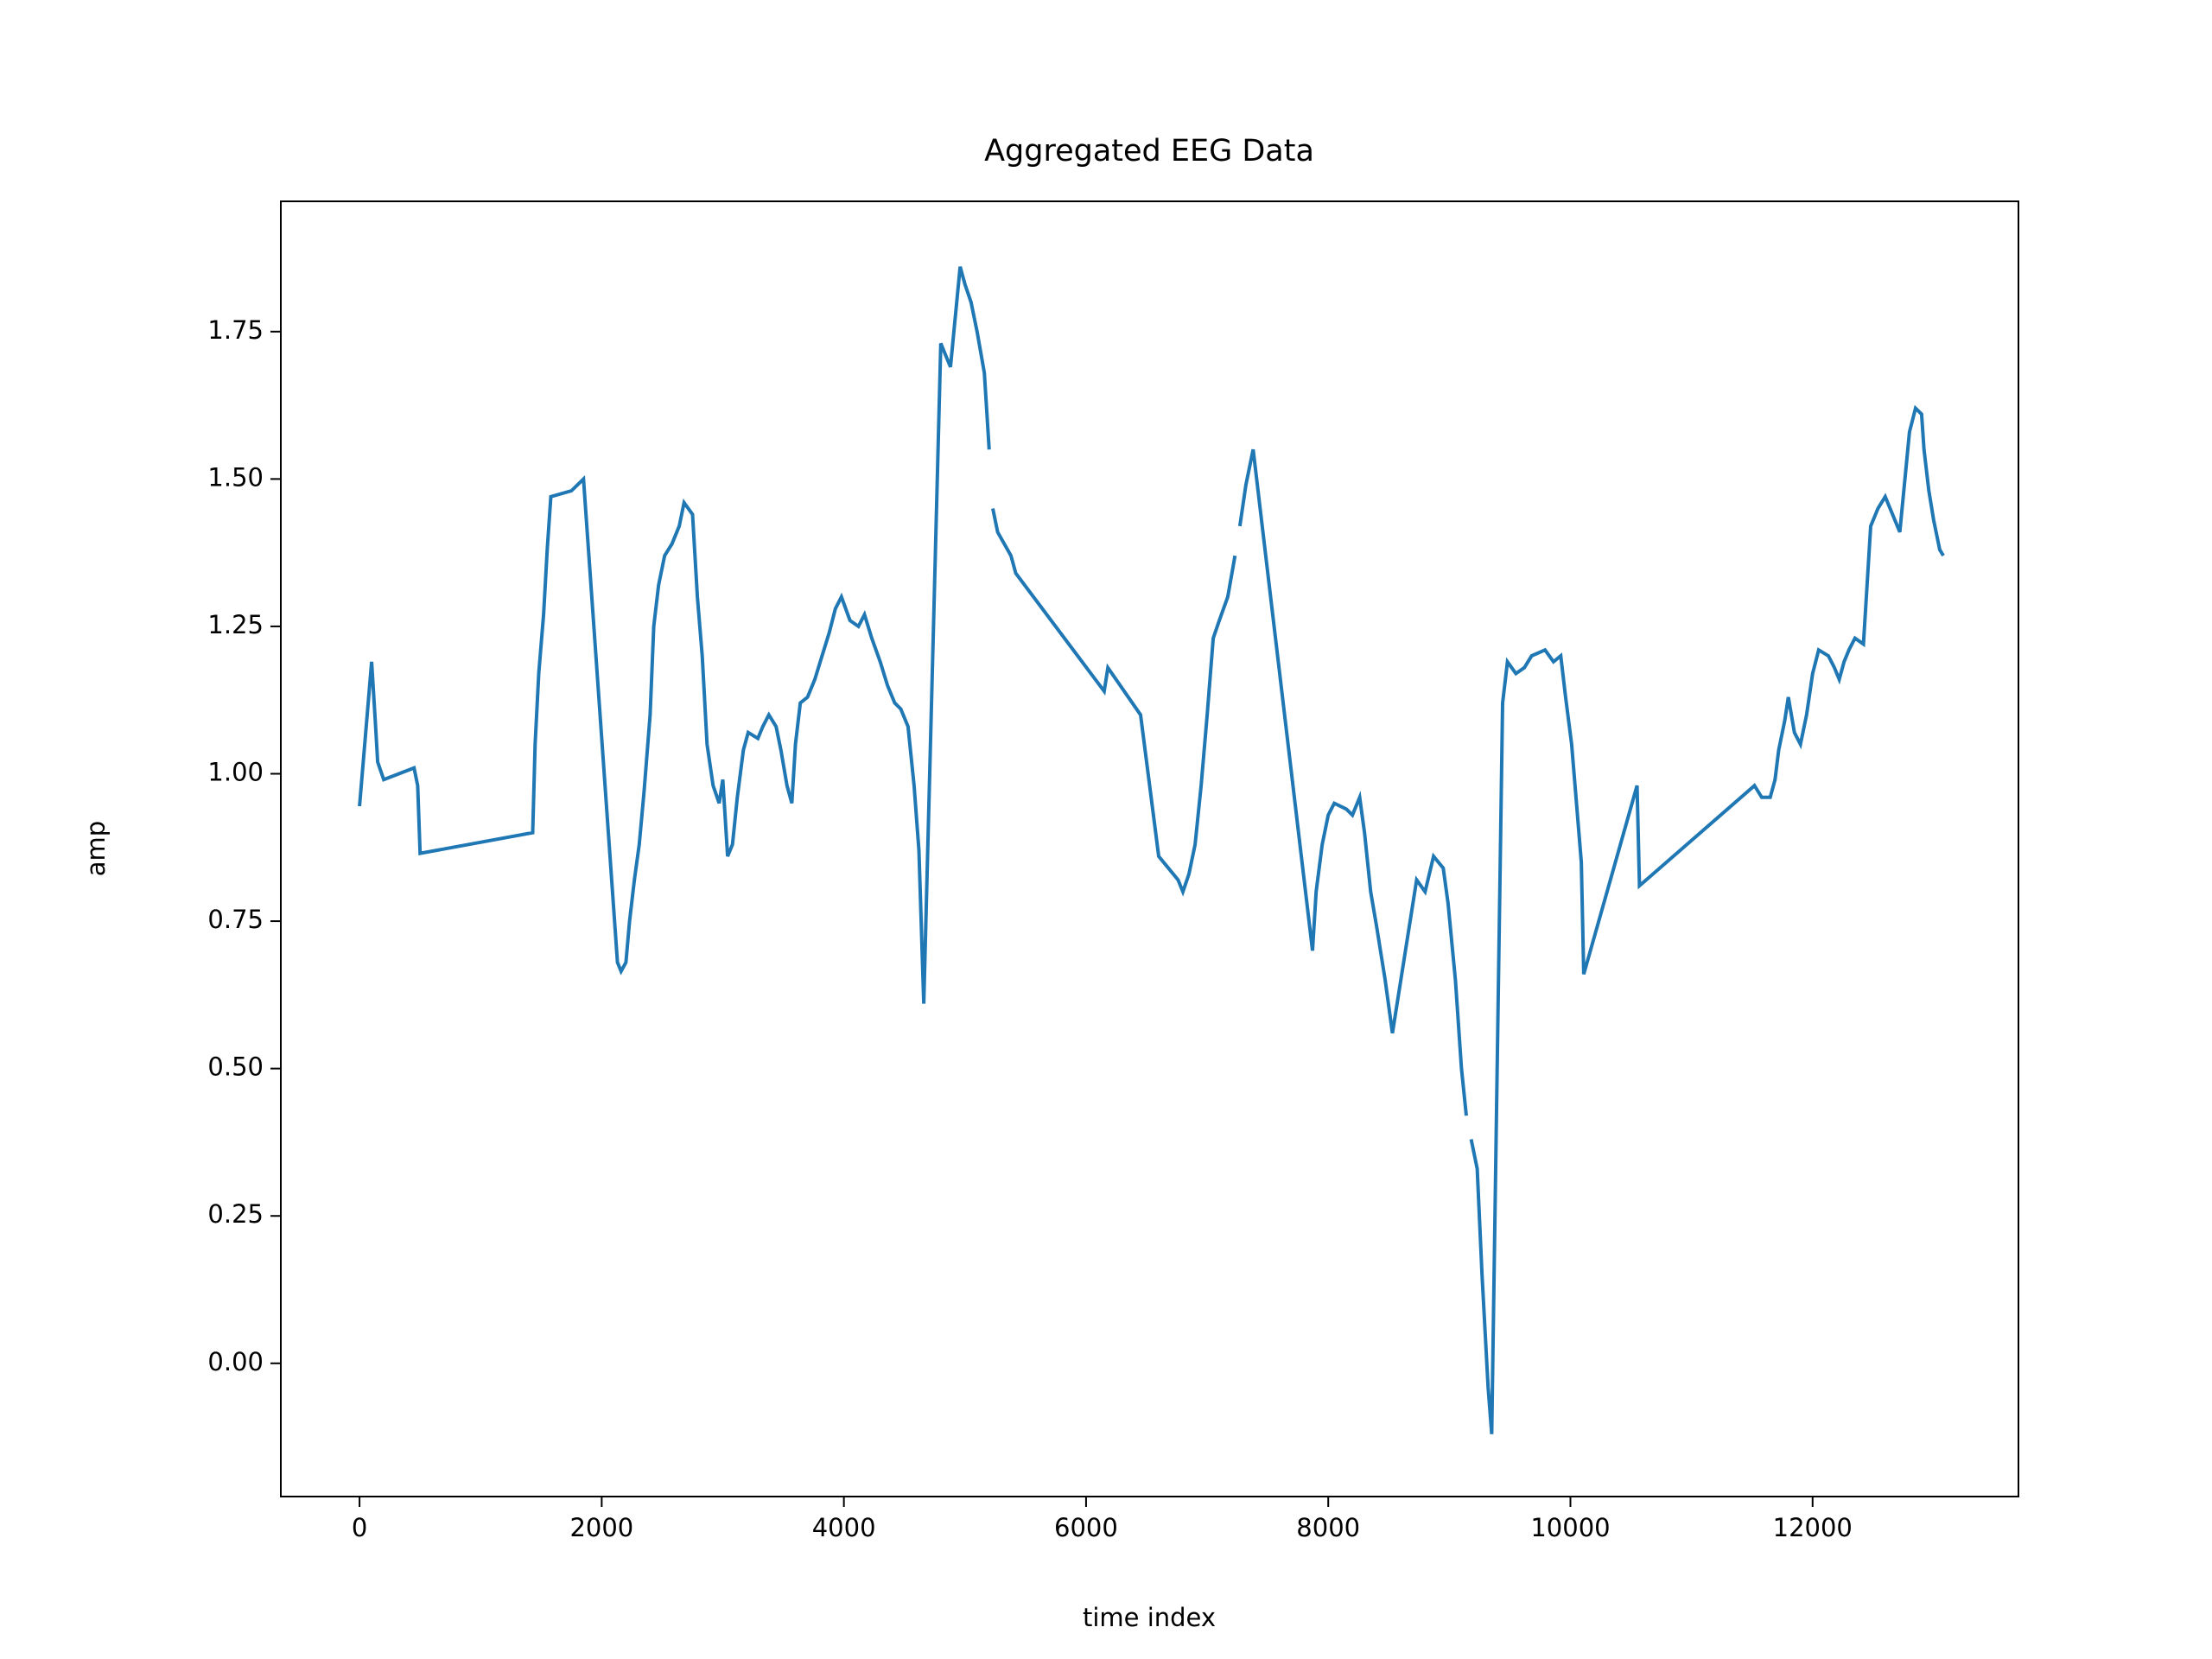 The width and height of the screenshot is (2212, 1659). Describe the element at coordinates (96, 848) in the screenshot. I see `y-axis-label: amp` at that location.